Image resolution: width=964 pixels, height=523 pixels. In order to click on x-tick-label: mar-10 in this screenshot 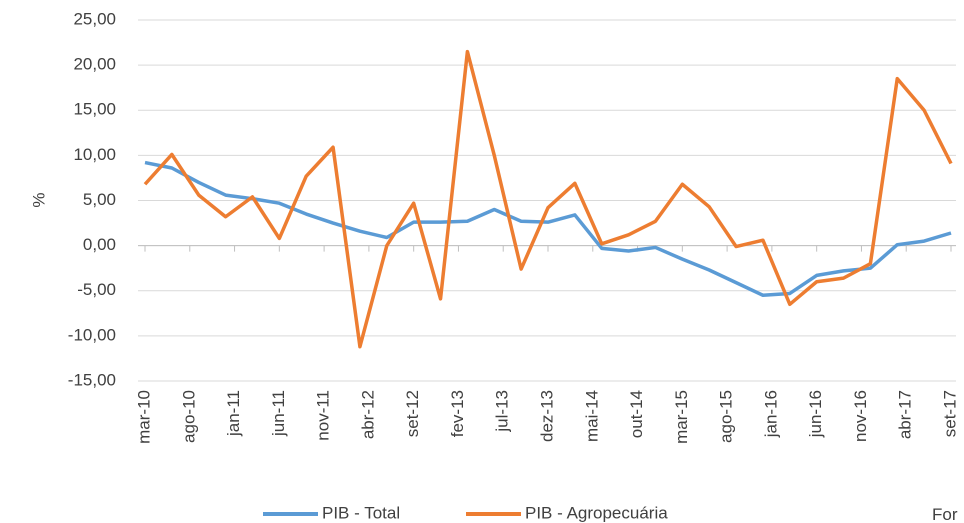, I will do `click(143, 417)`.